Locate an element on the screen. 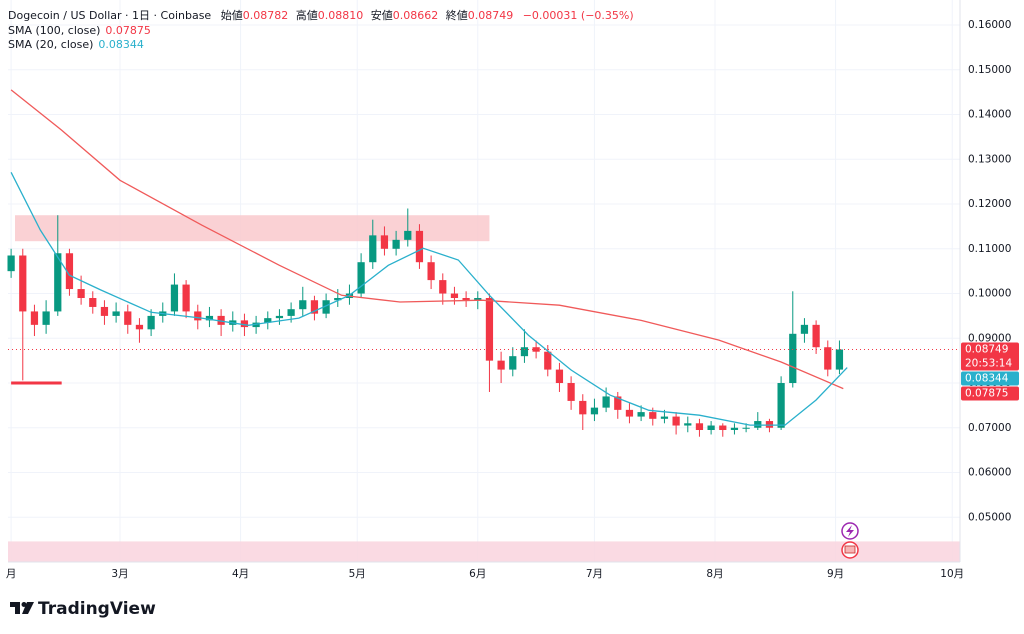  brand: TradingView is located at coordinates (83, 609).